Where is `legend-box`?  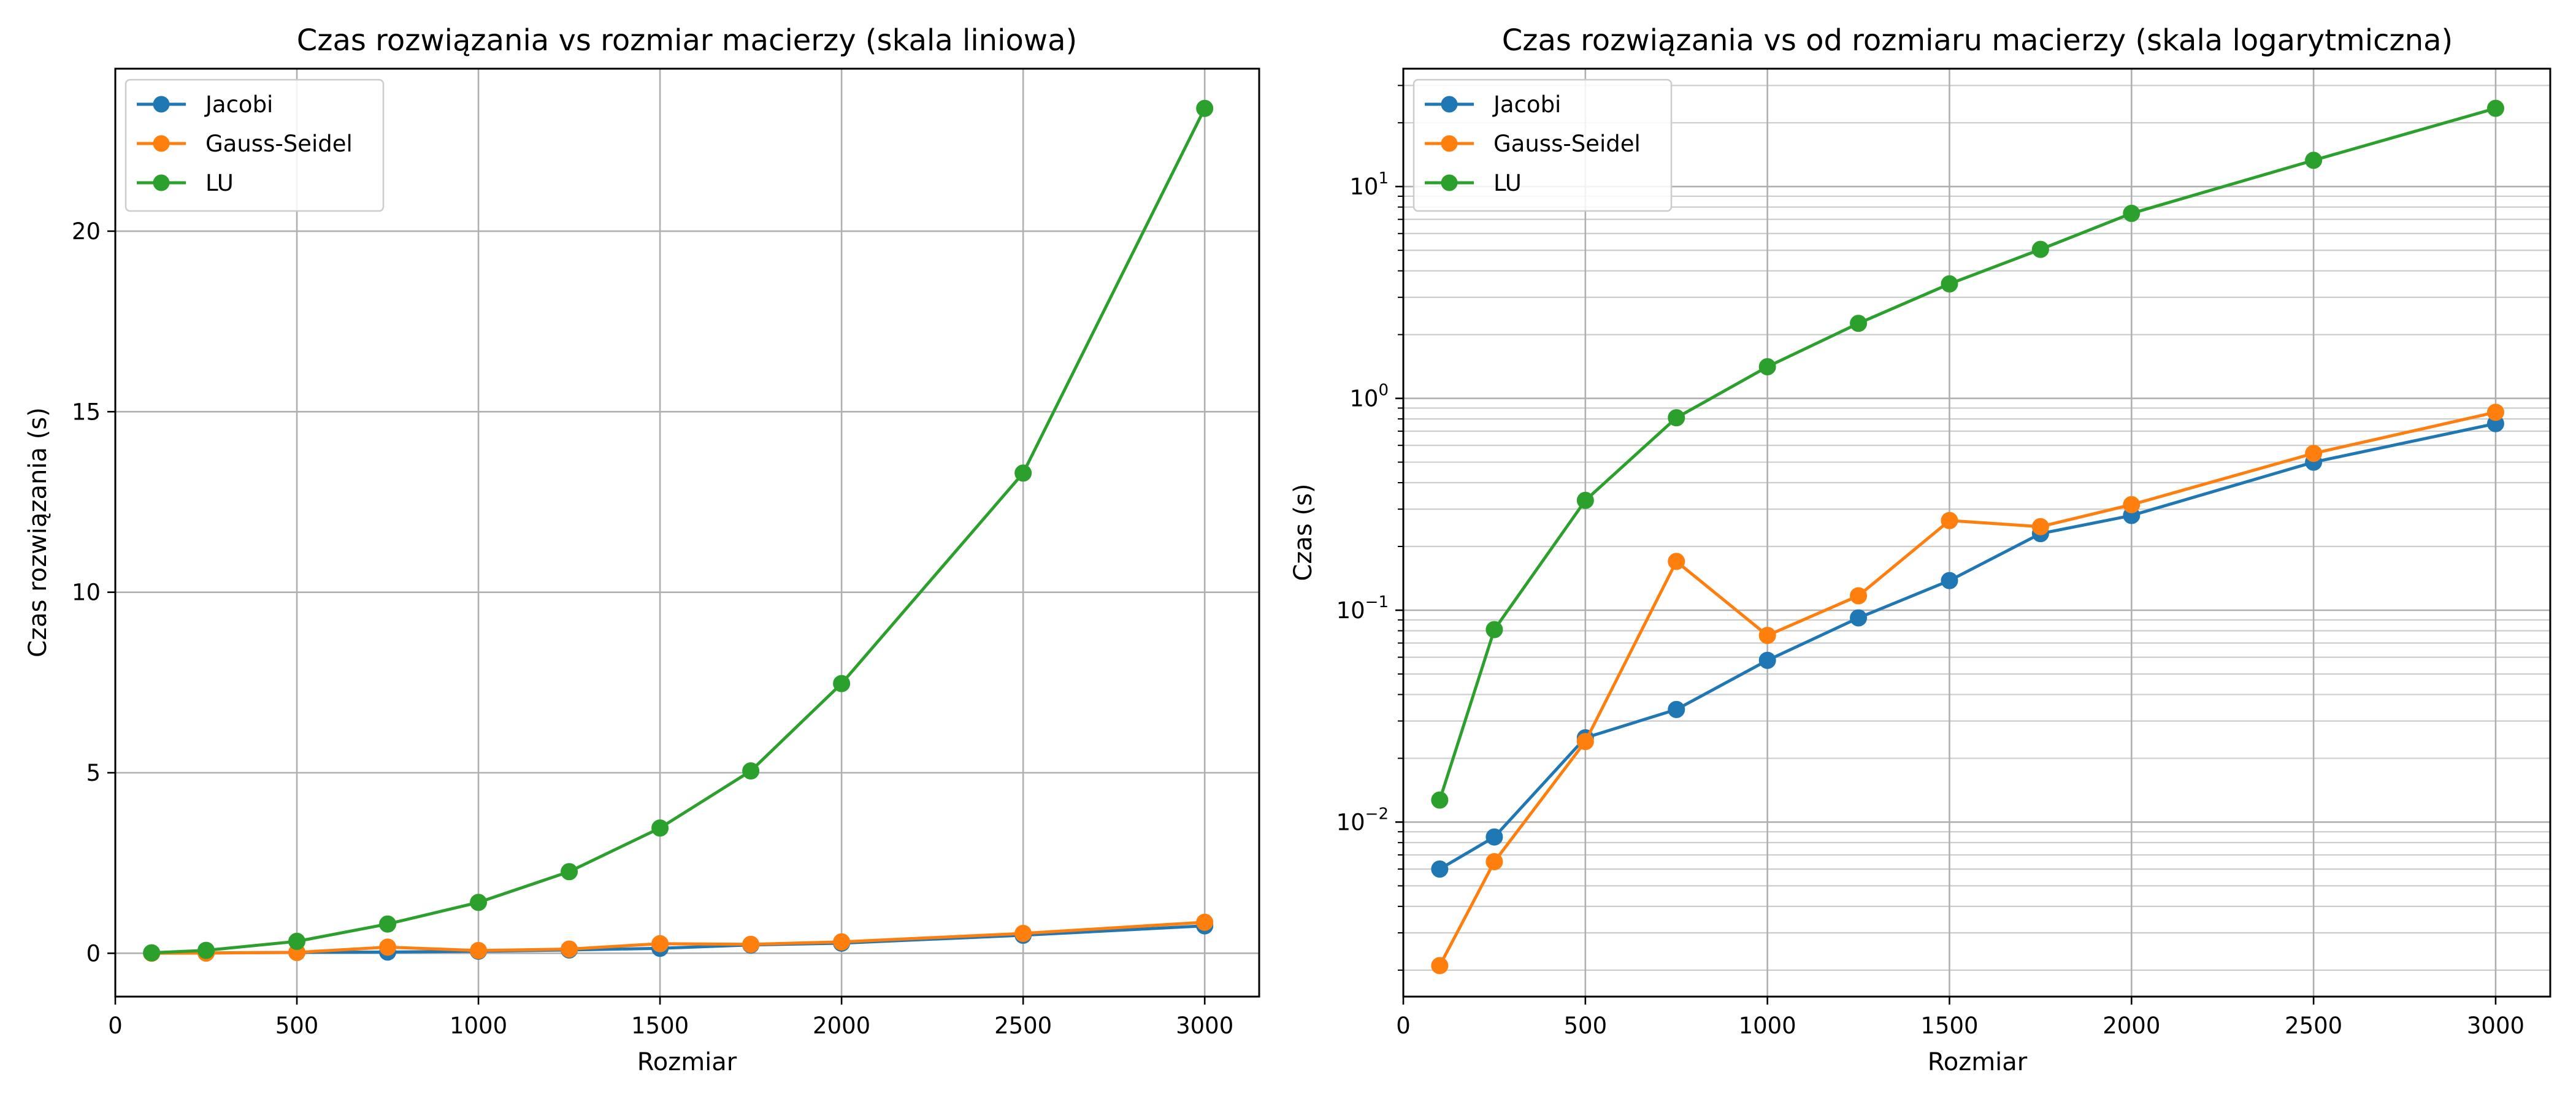
legend-box is located at coordinates (255, 145).